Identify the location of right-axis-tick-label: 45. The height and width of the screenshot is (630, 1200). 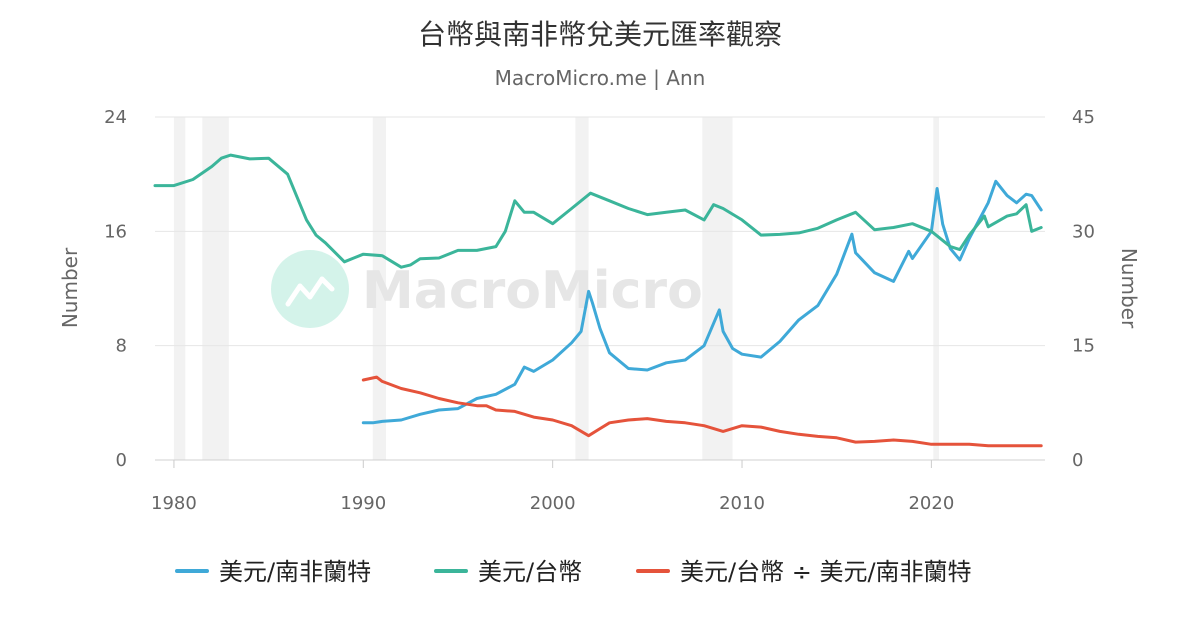
(1083, 117).